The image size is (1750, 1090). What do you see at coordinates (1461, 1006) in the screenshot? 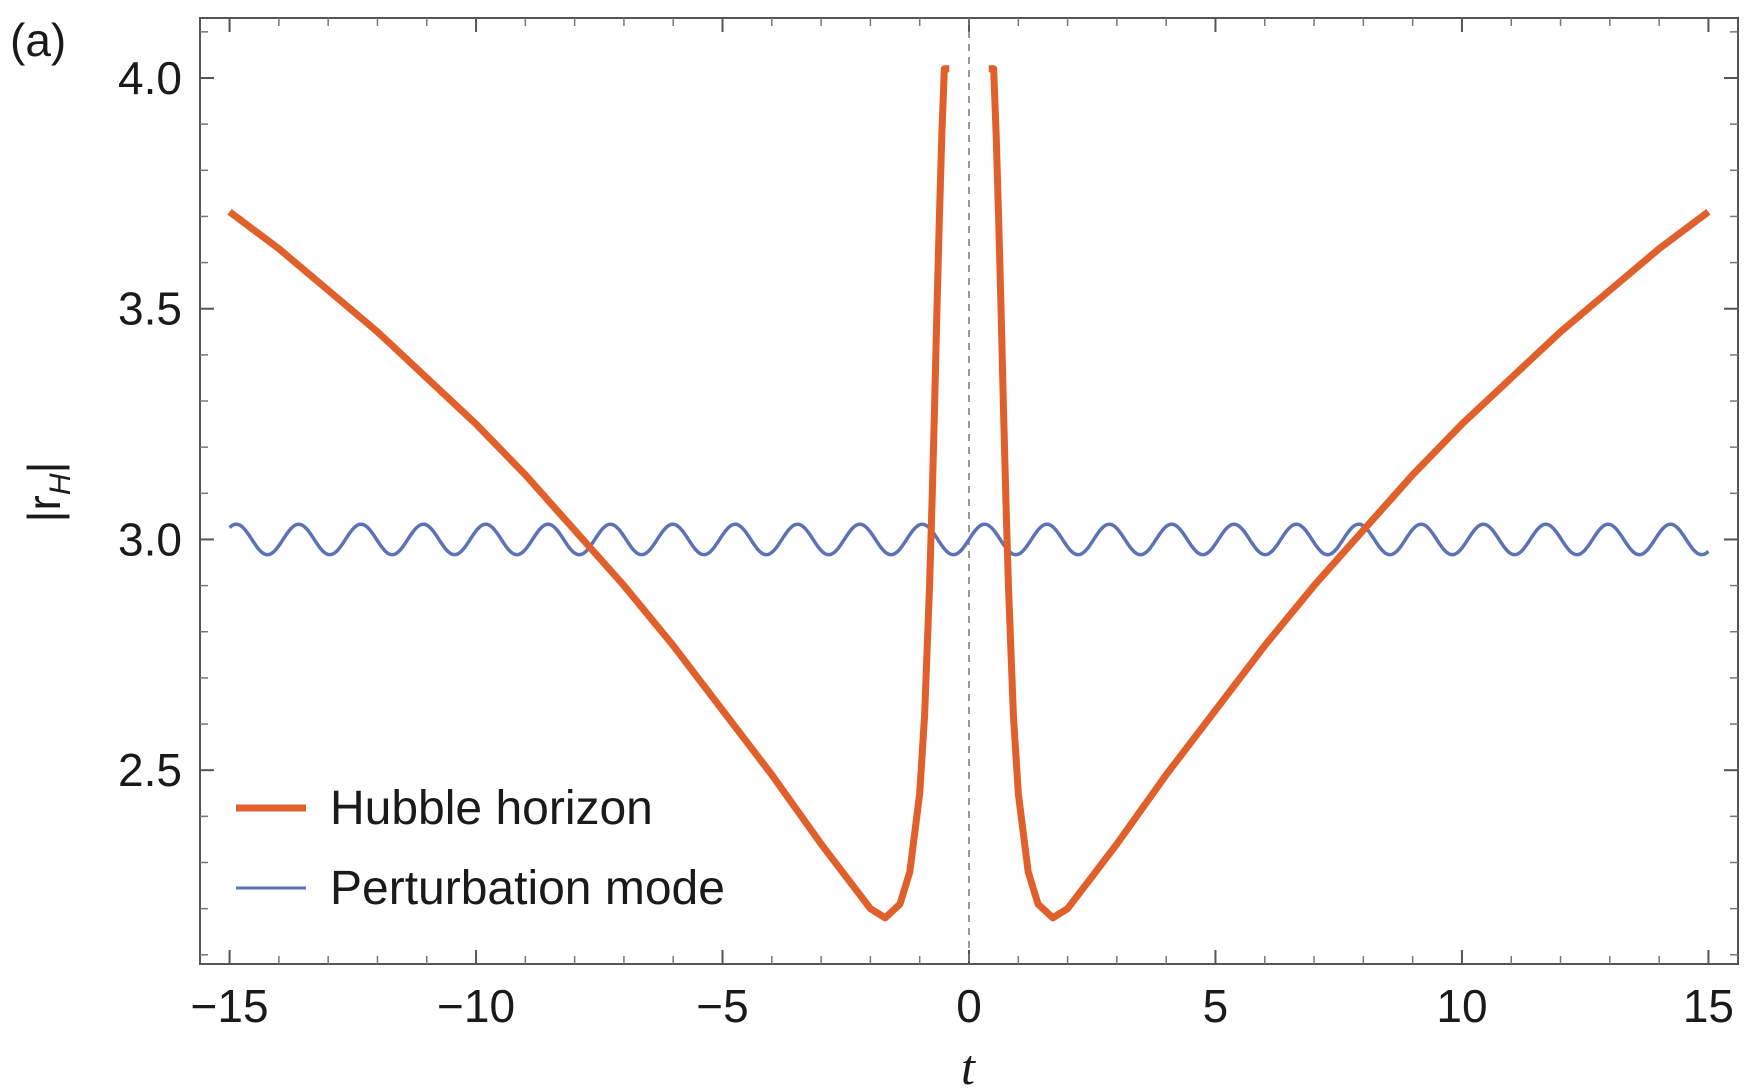
I see `x-tick-label: 10` at bounding box center [1461, 1006].